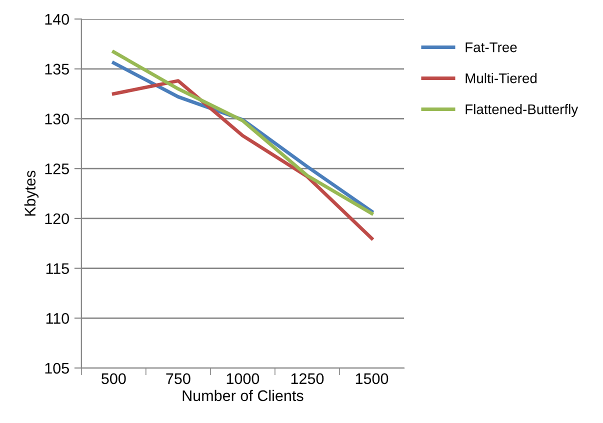 The image size is (603, 423). Describe the element at coordinates (58, 318) in the screenshot. I see `y-tick-label: 110` at that location.